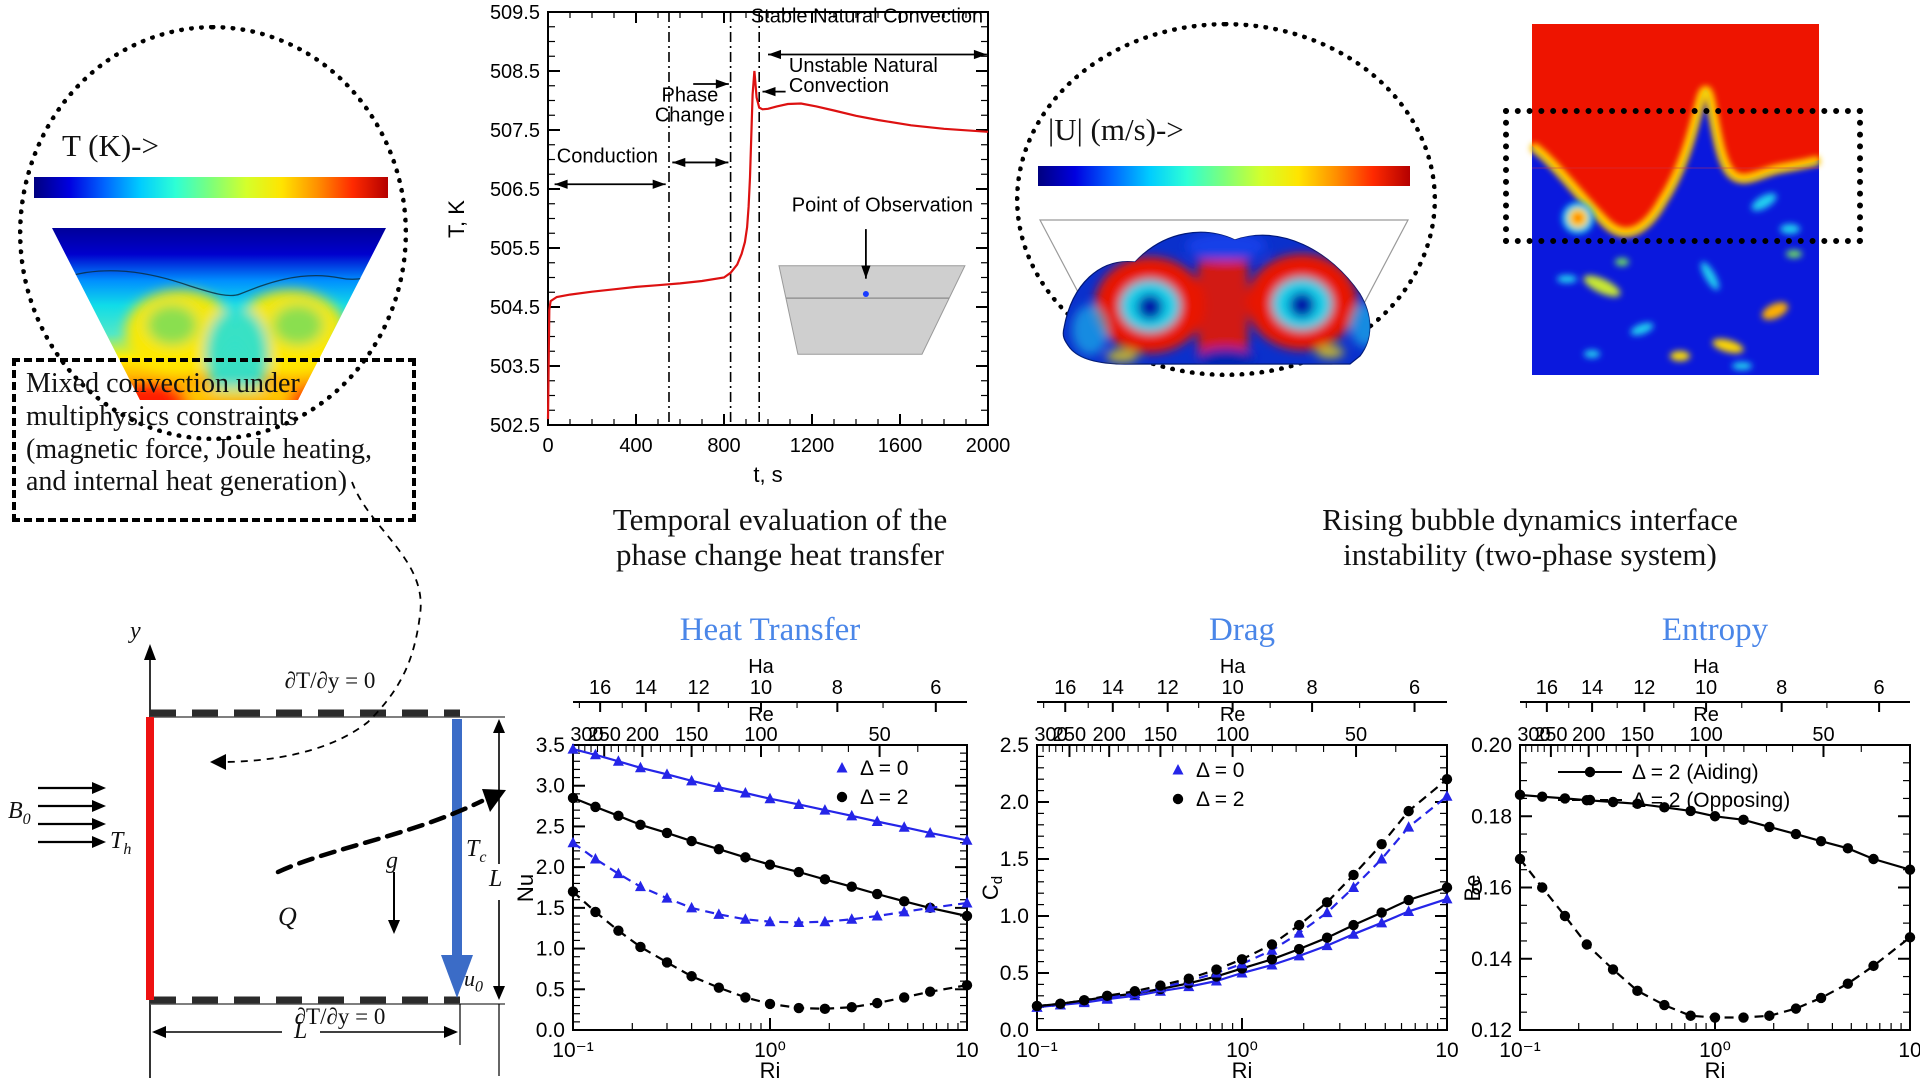 The width and height of the screenshot is (1920, 1080). I want to click on temperature-field-circle, so click(213, 233).